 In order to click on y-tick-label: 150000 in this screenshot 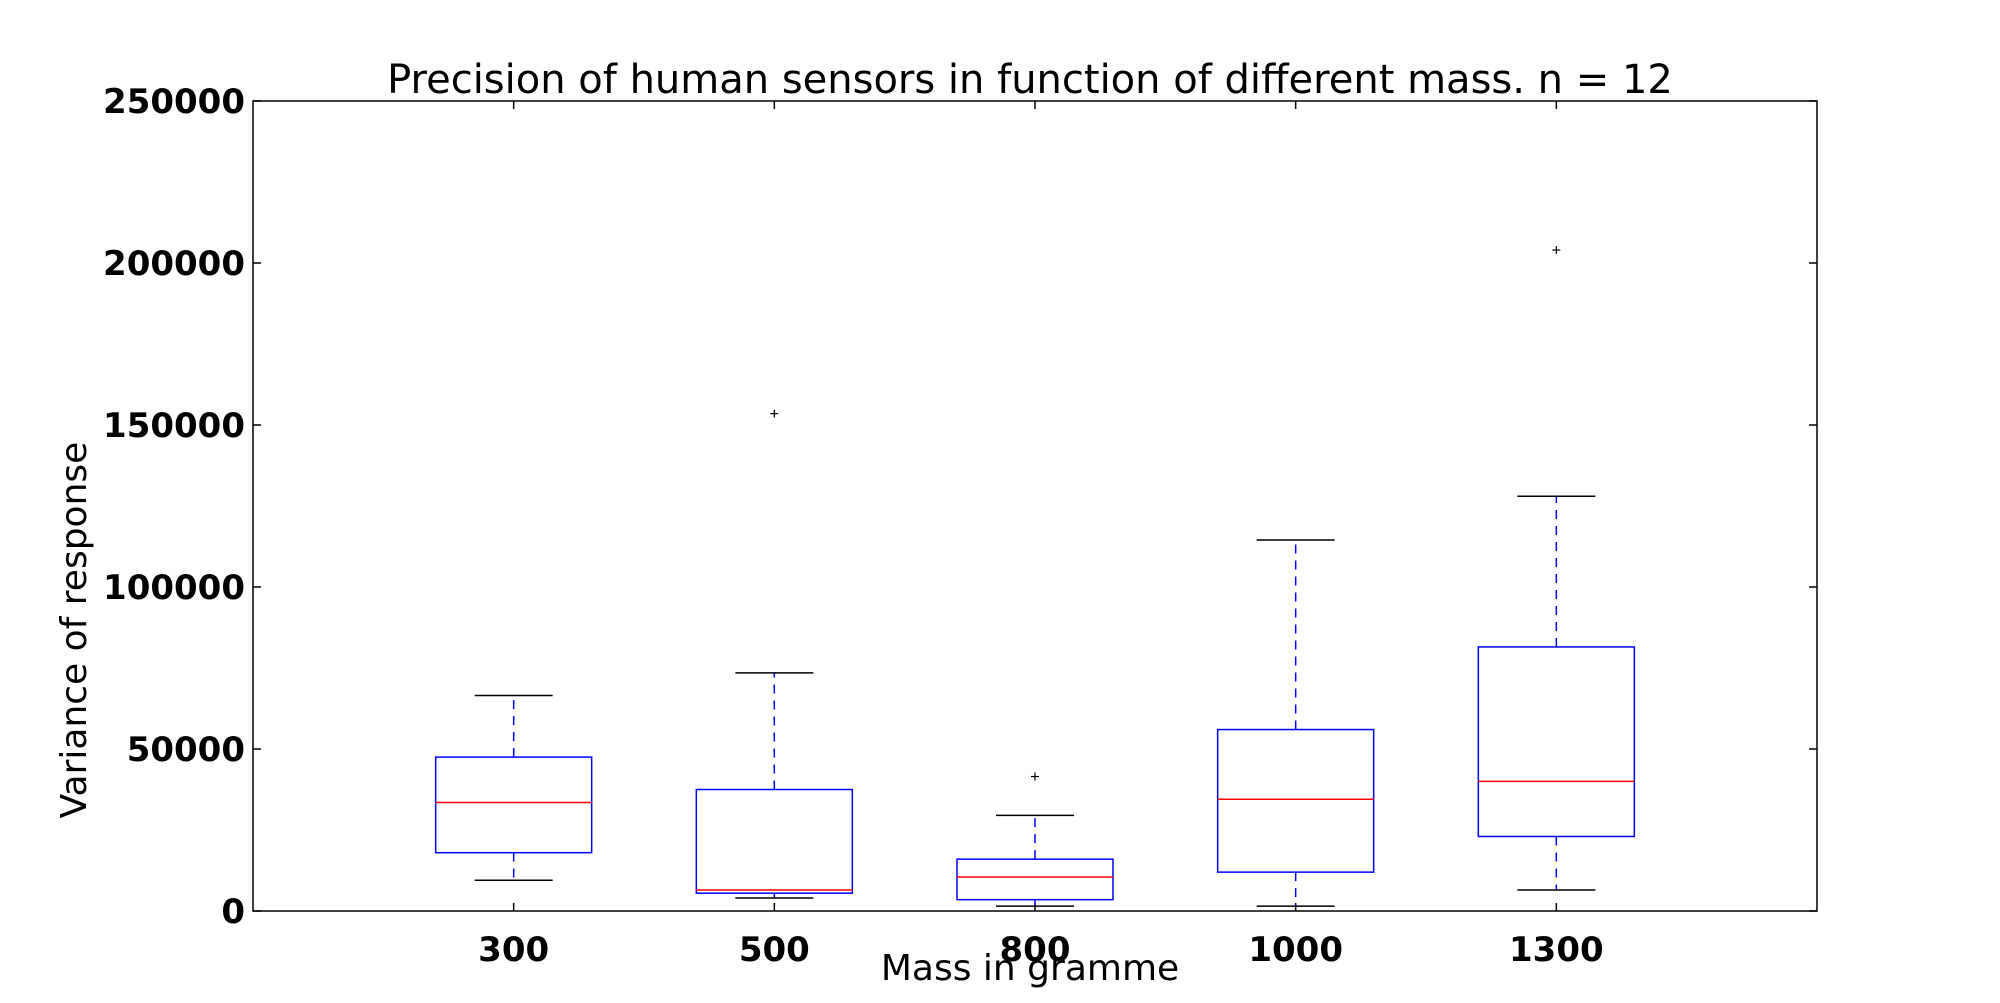, I will do `click(174, 426)`.